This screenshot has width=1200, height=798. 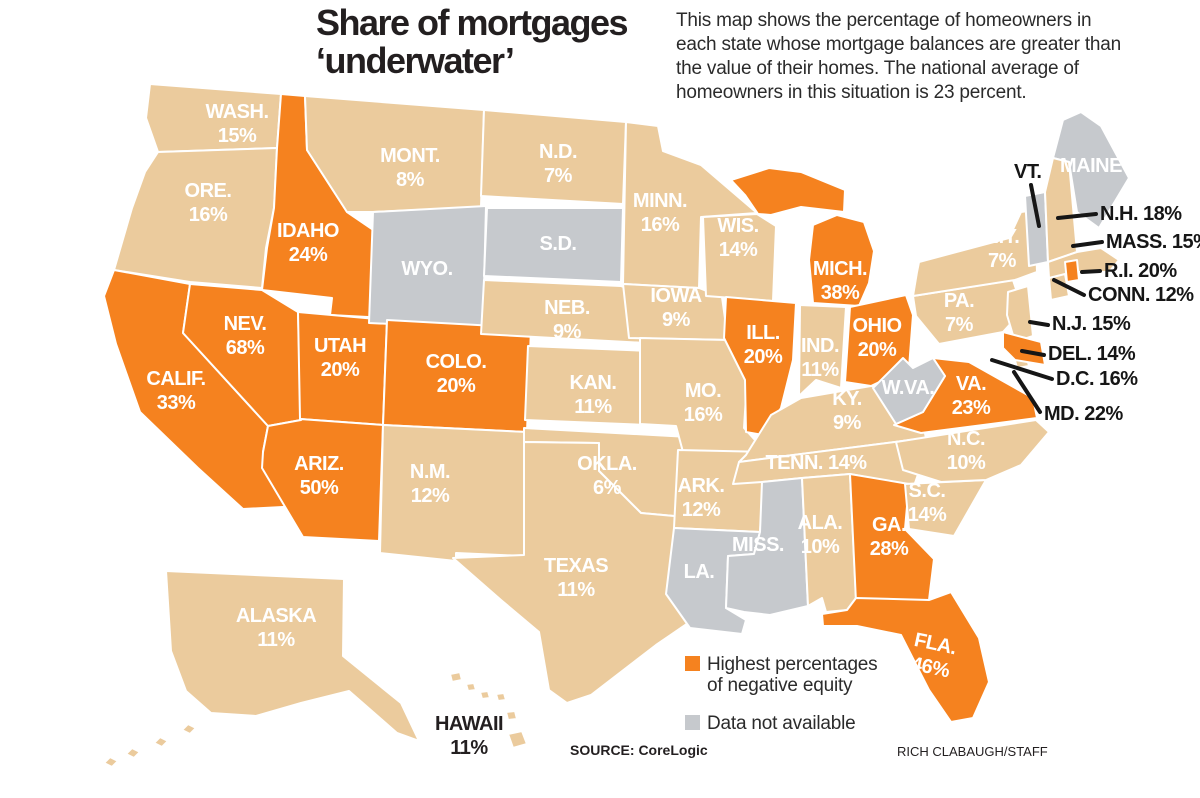 I want to click on nodata-swatch, so click(x=692, y=722).